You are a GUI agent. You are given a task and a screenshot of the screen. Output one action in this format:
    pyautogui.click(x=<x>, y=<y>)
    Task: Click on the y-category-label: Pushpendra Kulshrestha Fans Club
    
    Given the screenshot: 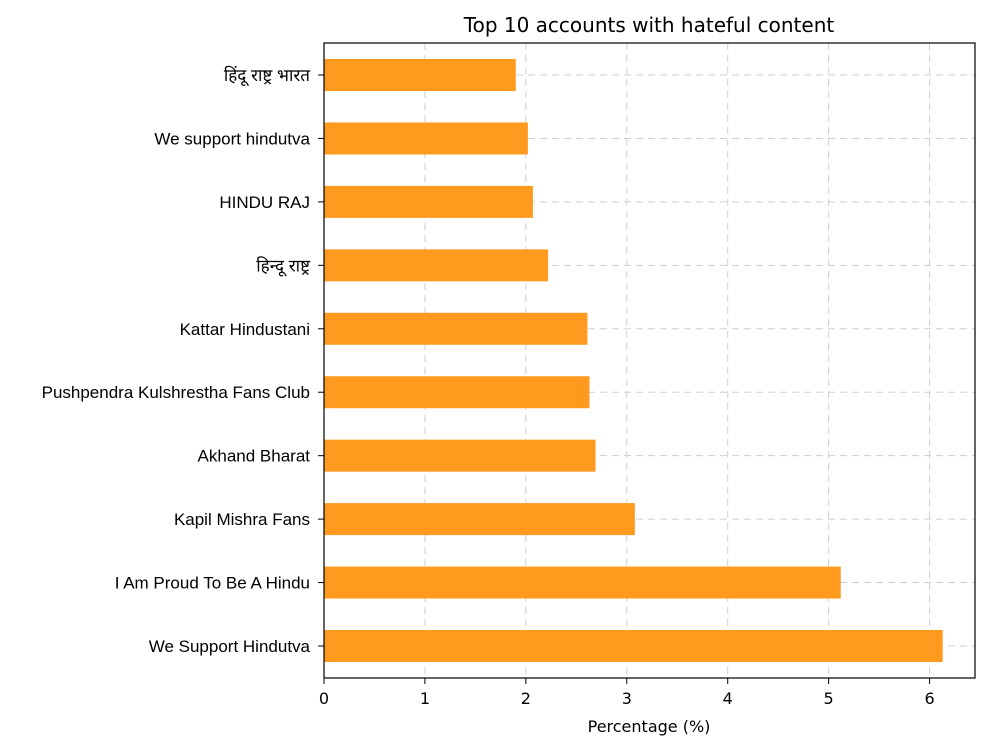 What is the action you would take?
    pyautogui.click(x=176, y=392)
    